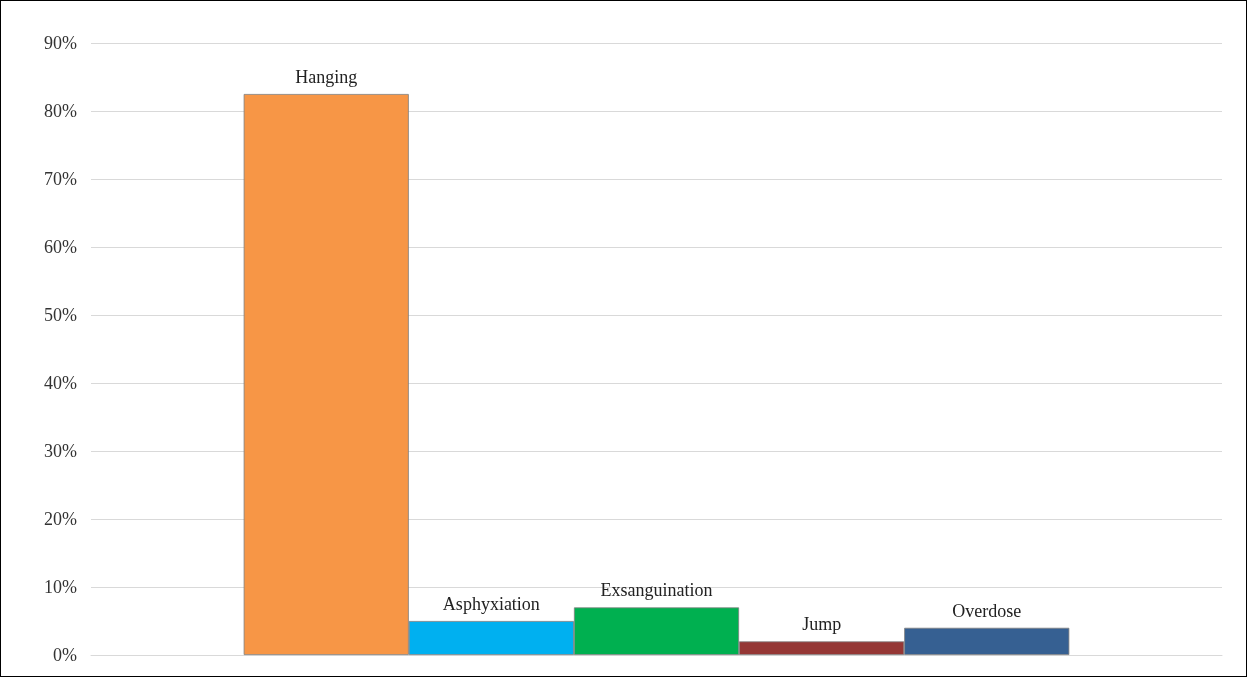 This screenshot has width=1247, height=677. Describe the element at coordinates (60, 451) in the screenshot. I see `y-tick-label: 30%` at that location.